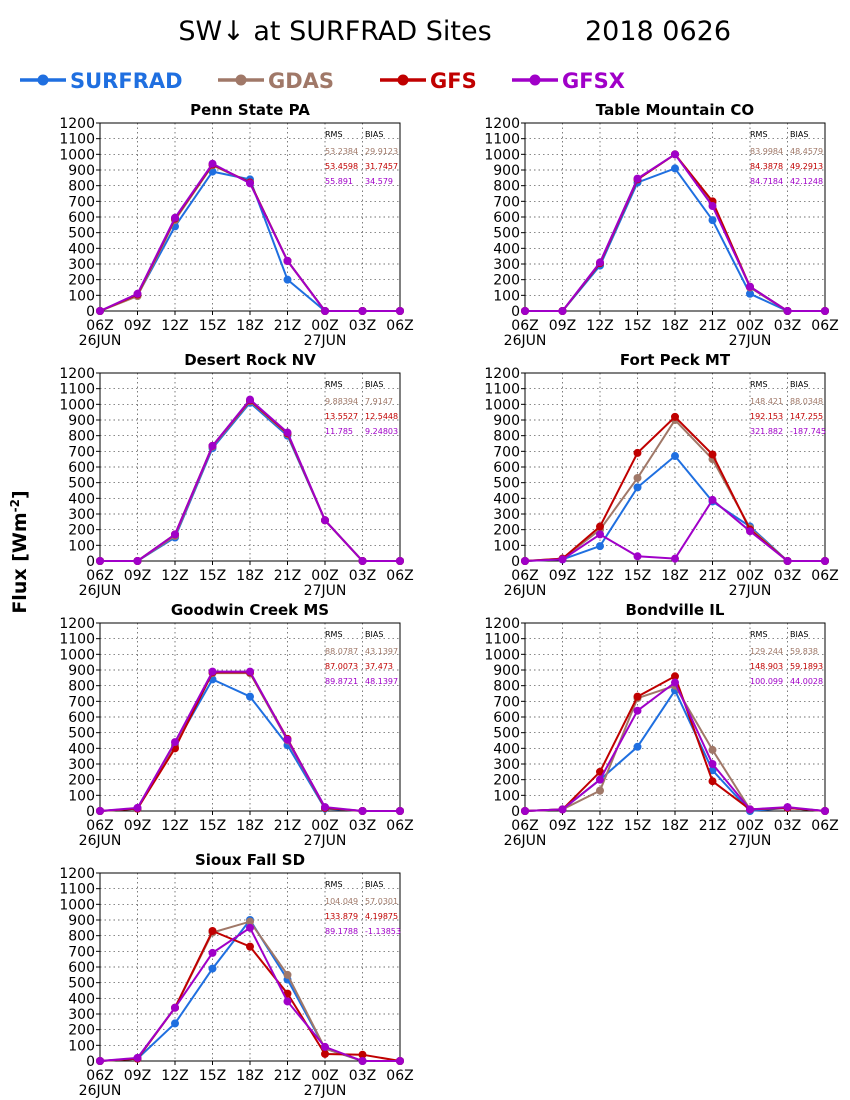 This screenshot has width=850, height=1100. What do you see at coordinates (341, 681) in the screenshot?
I see `stats-rms: 89.8721` at bounding box center [341, 681].